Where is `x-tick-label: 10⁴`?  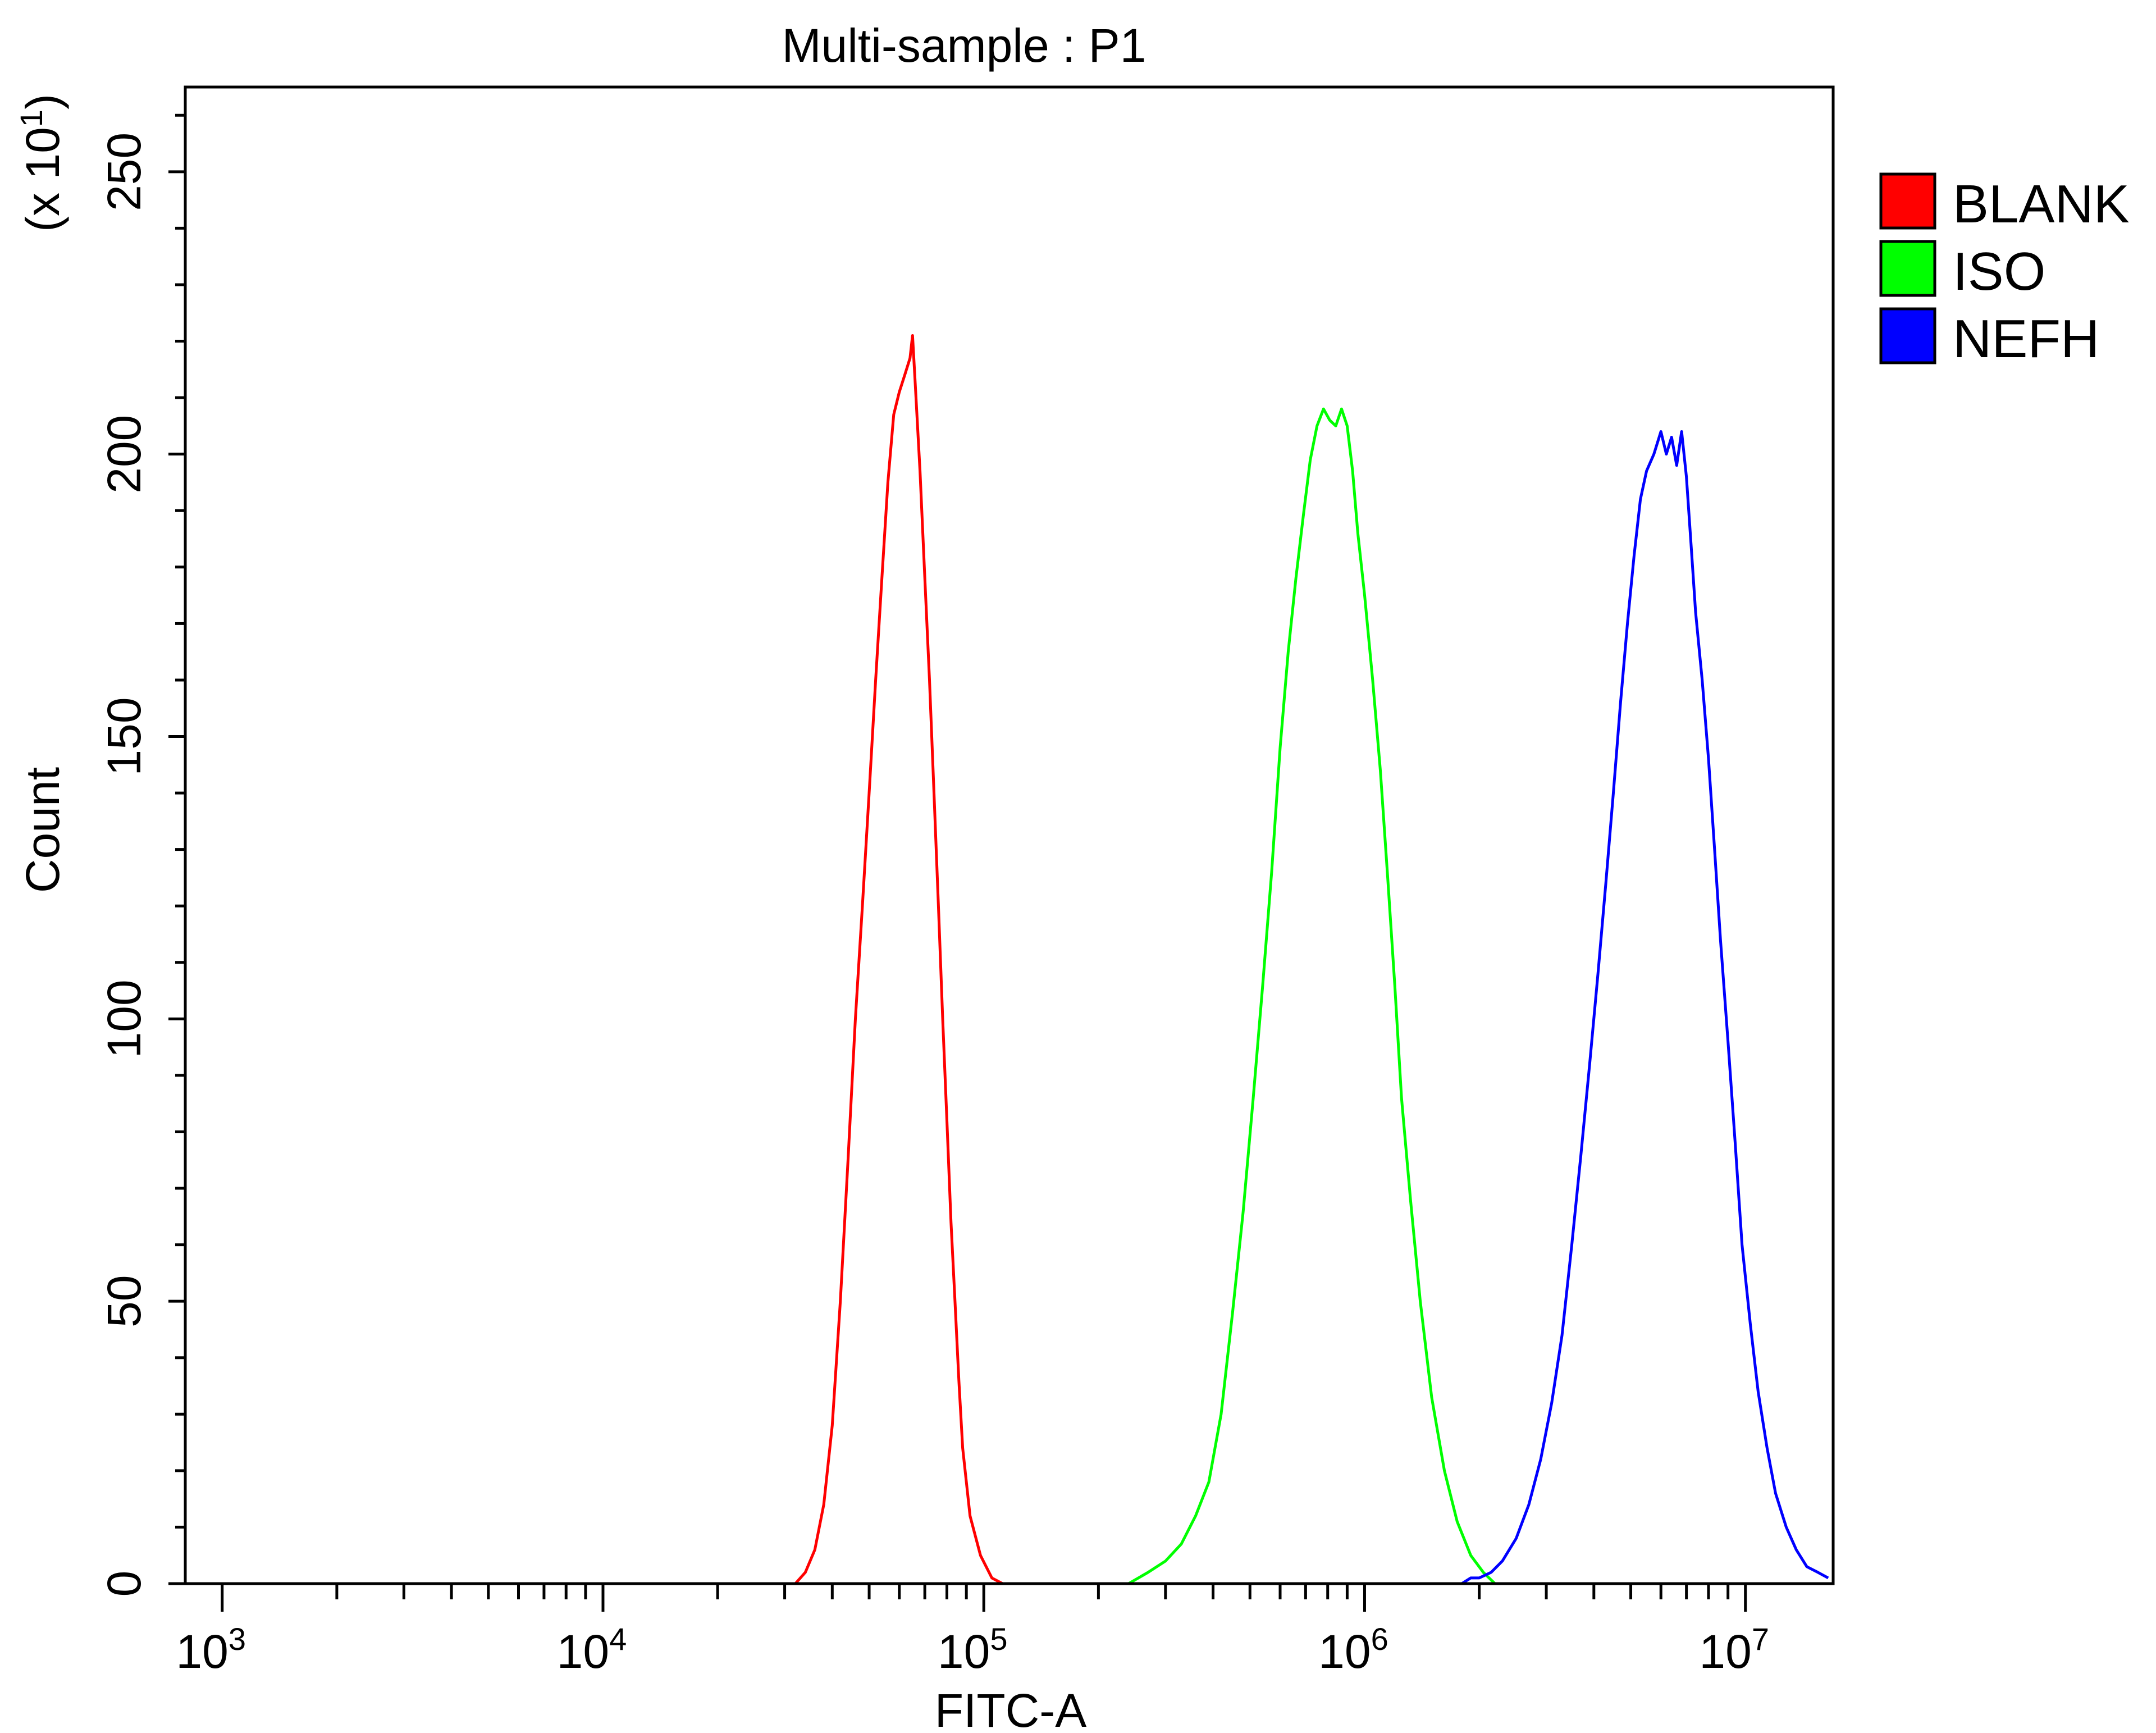
x-tick-label: 10⁴ is located at coordinates (592, 1650).